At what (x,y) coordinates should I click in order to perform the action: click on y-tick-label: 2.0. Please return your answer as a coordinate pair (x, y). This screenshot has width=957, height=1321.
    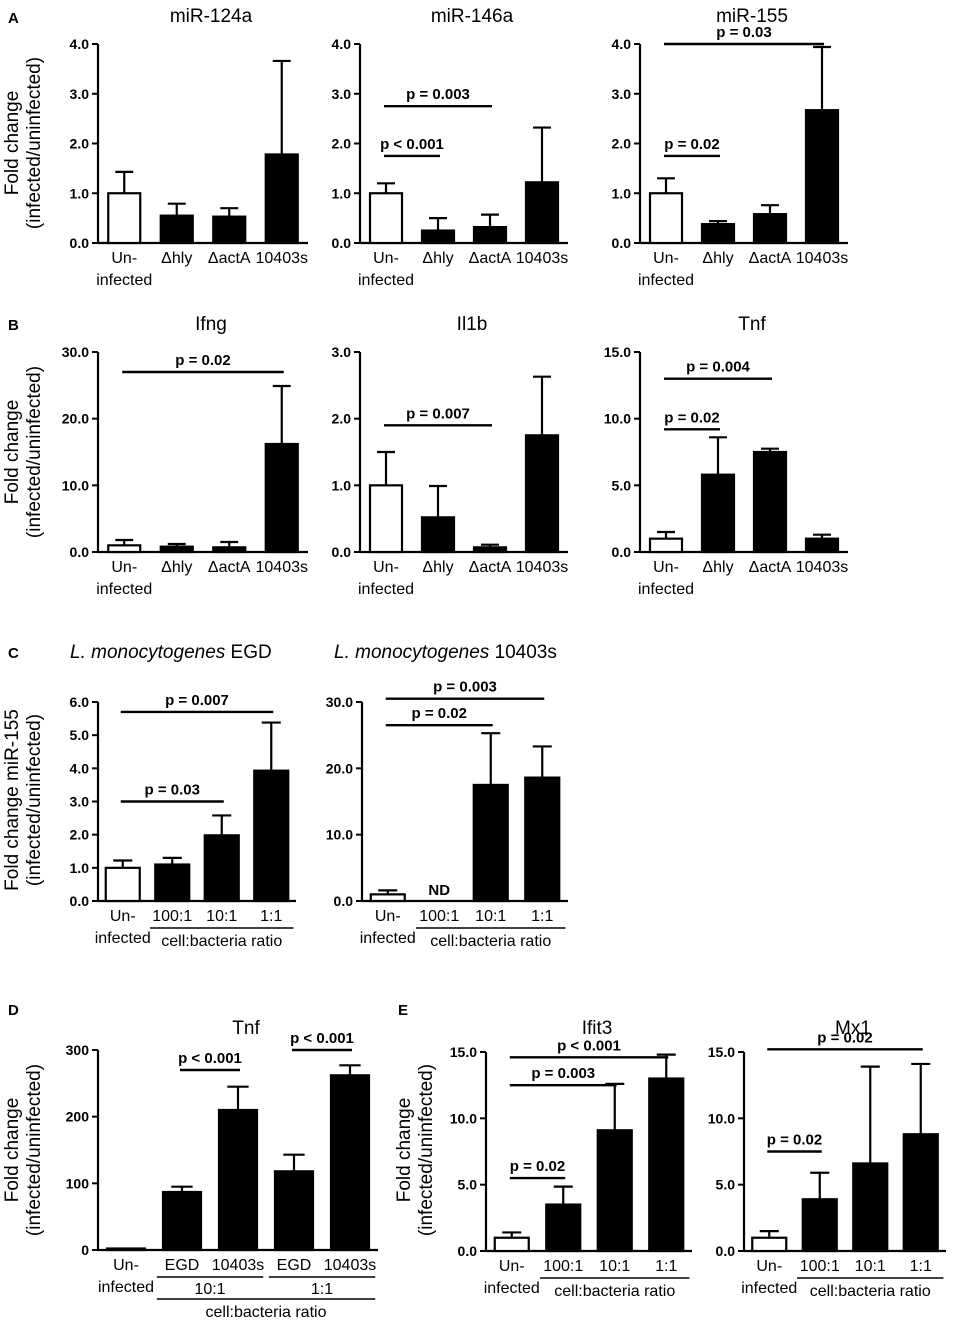
    Looking at the image, I should click on (80, 835).